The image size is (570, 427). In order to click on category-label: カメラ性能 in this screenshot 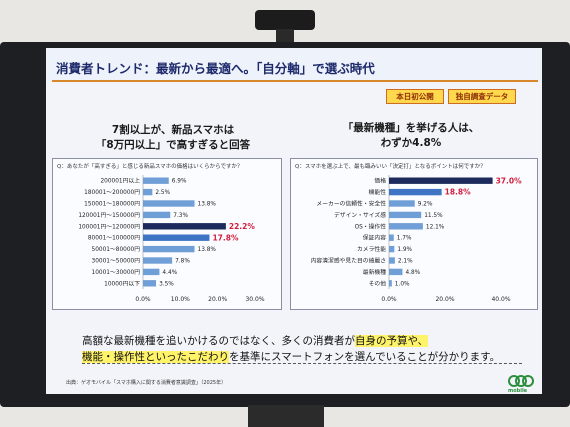, I will do `click(371, 249)`.